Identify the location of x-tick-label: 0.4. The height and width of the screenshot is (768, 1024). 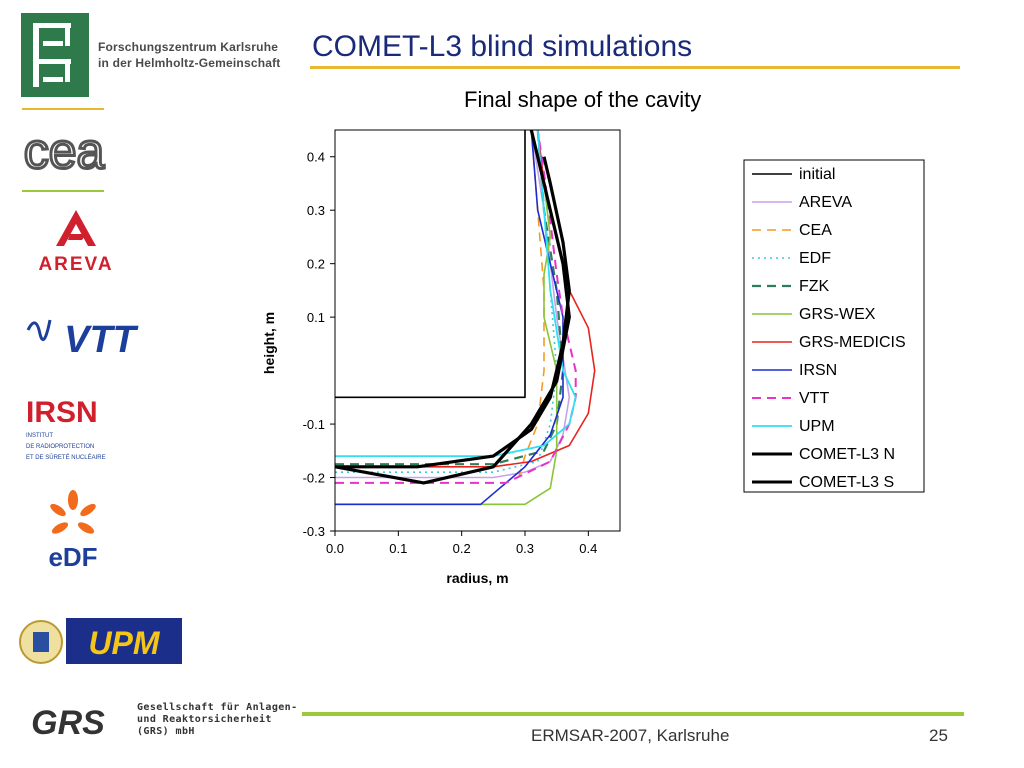
(588, 548).